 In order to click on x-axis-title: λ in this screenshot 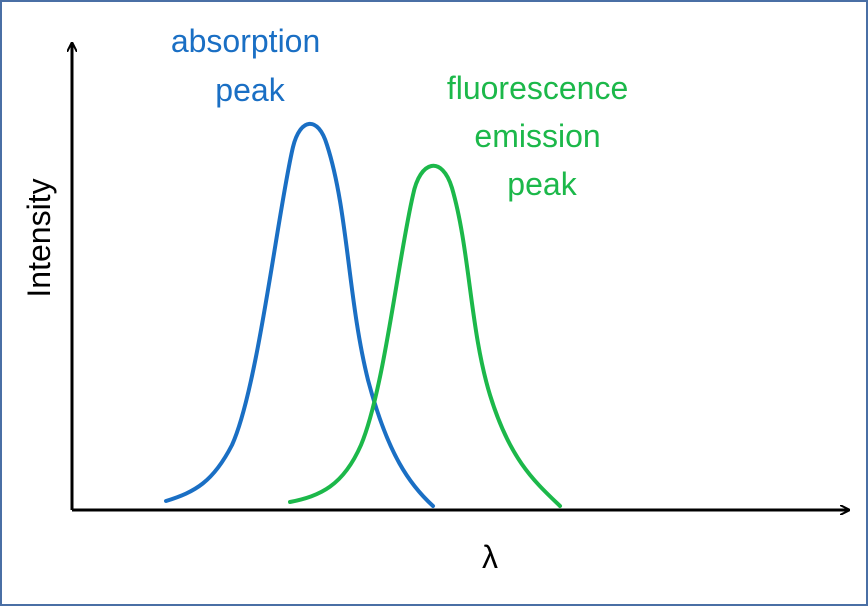, I will do `click(490, 557)`.